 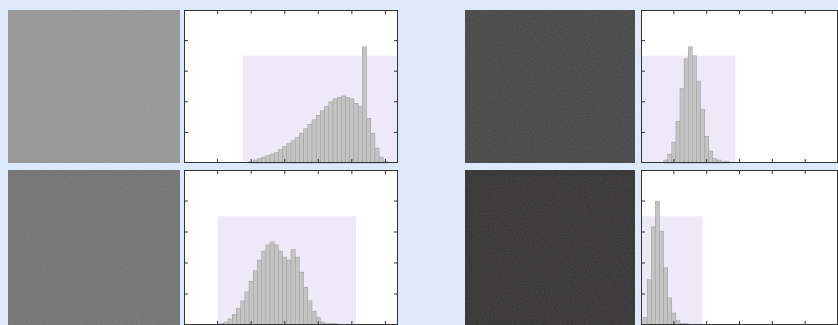 What do you see at coordinates (291, 86) in the screenshot?
I see `plot-frame-top-left` at bounding box center [291, 86].